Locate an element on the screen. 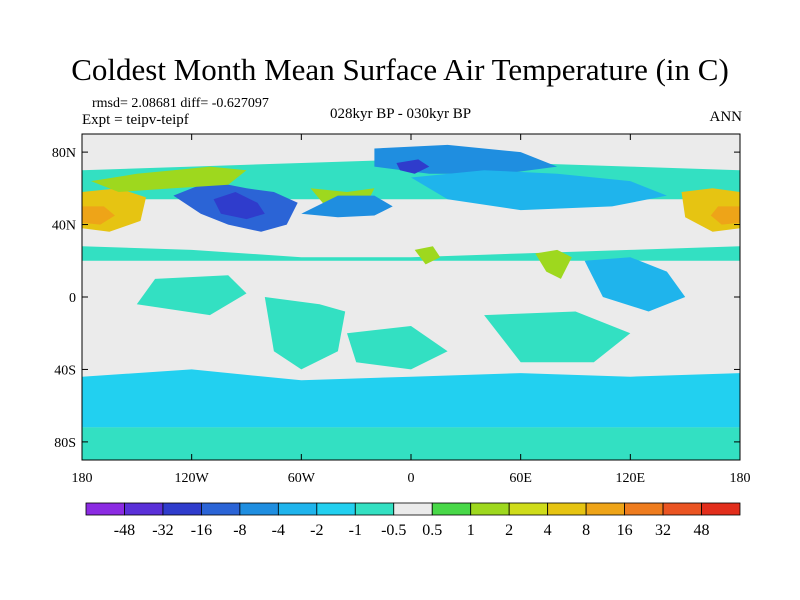  region-north-atlantic-cold is located at coordinates (347, 206).